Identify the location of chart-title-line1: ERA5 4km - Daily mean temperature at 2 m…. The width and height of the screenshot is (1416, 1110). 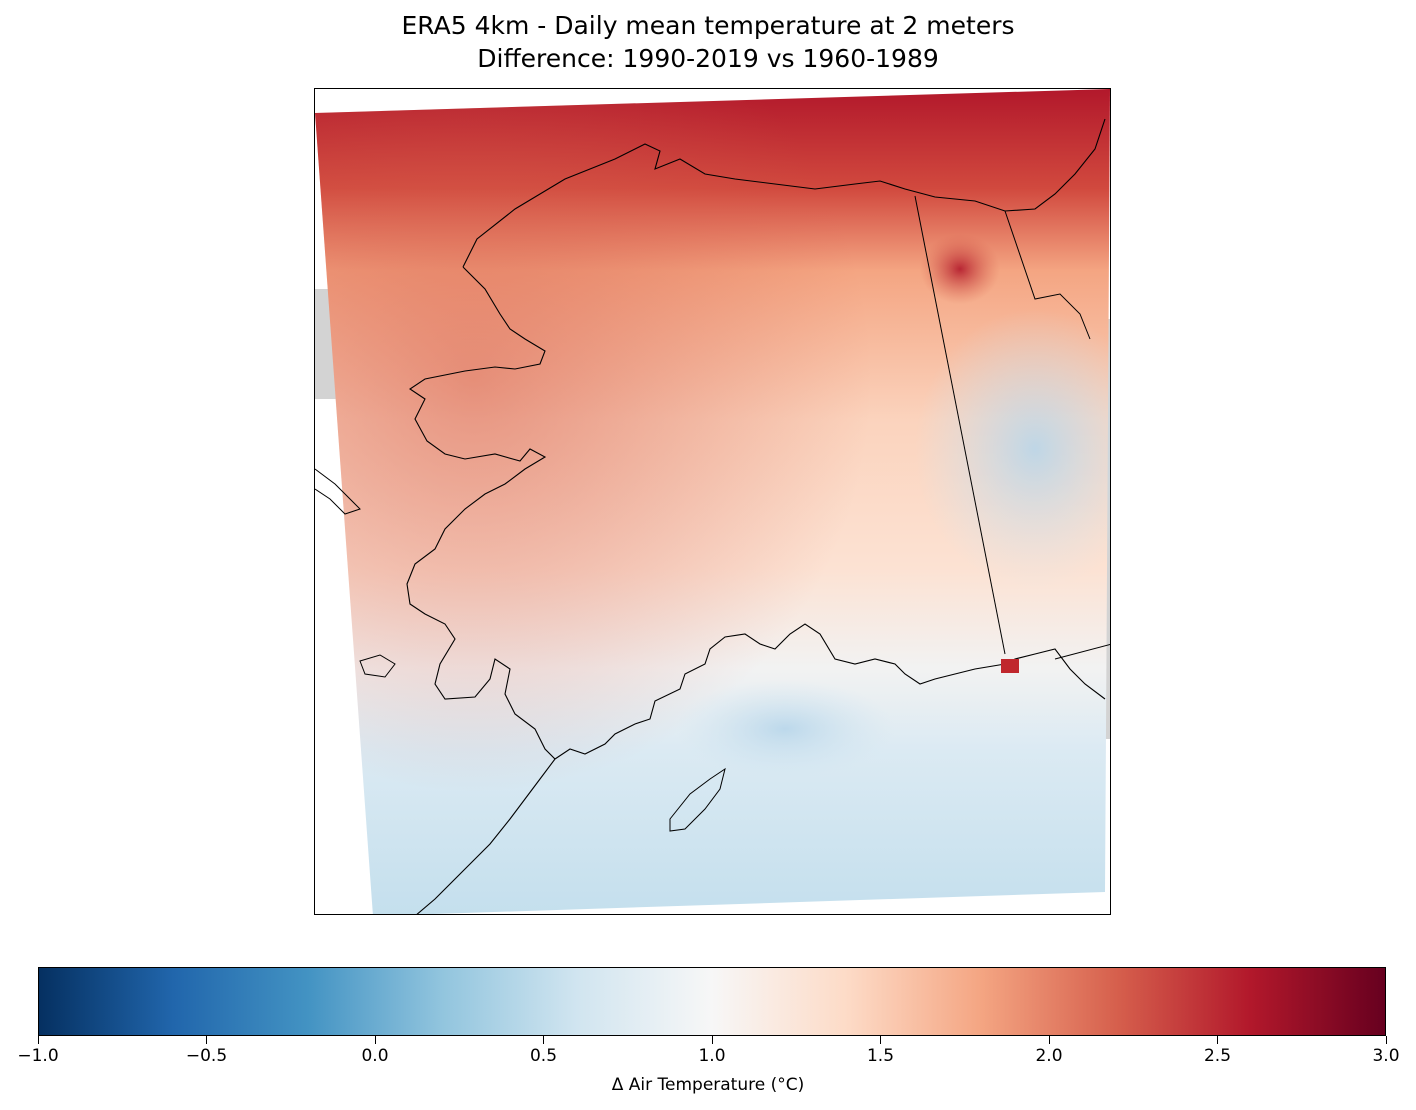
(708, 25).